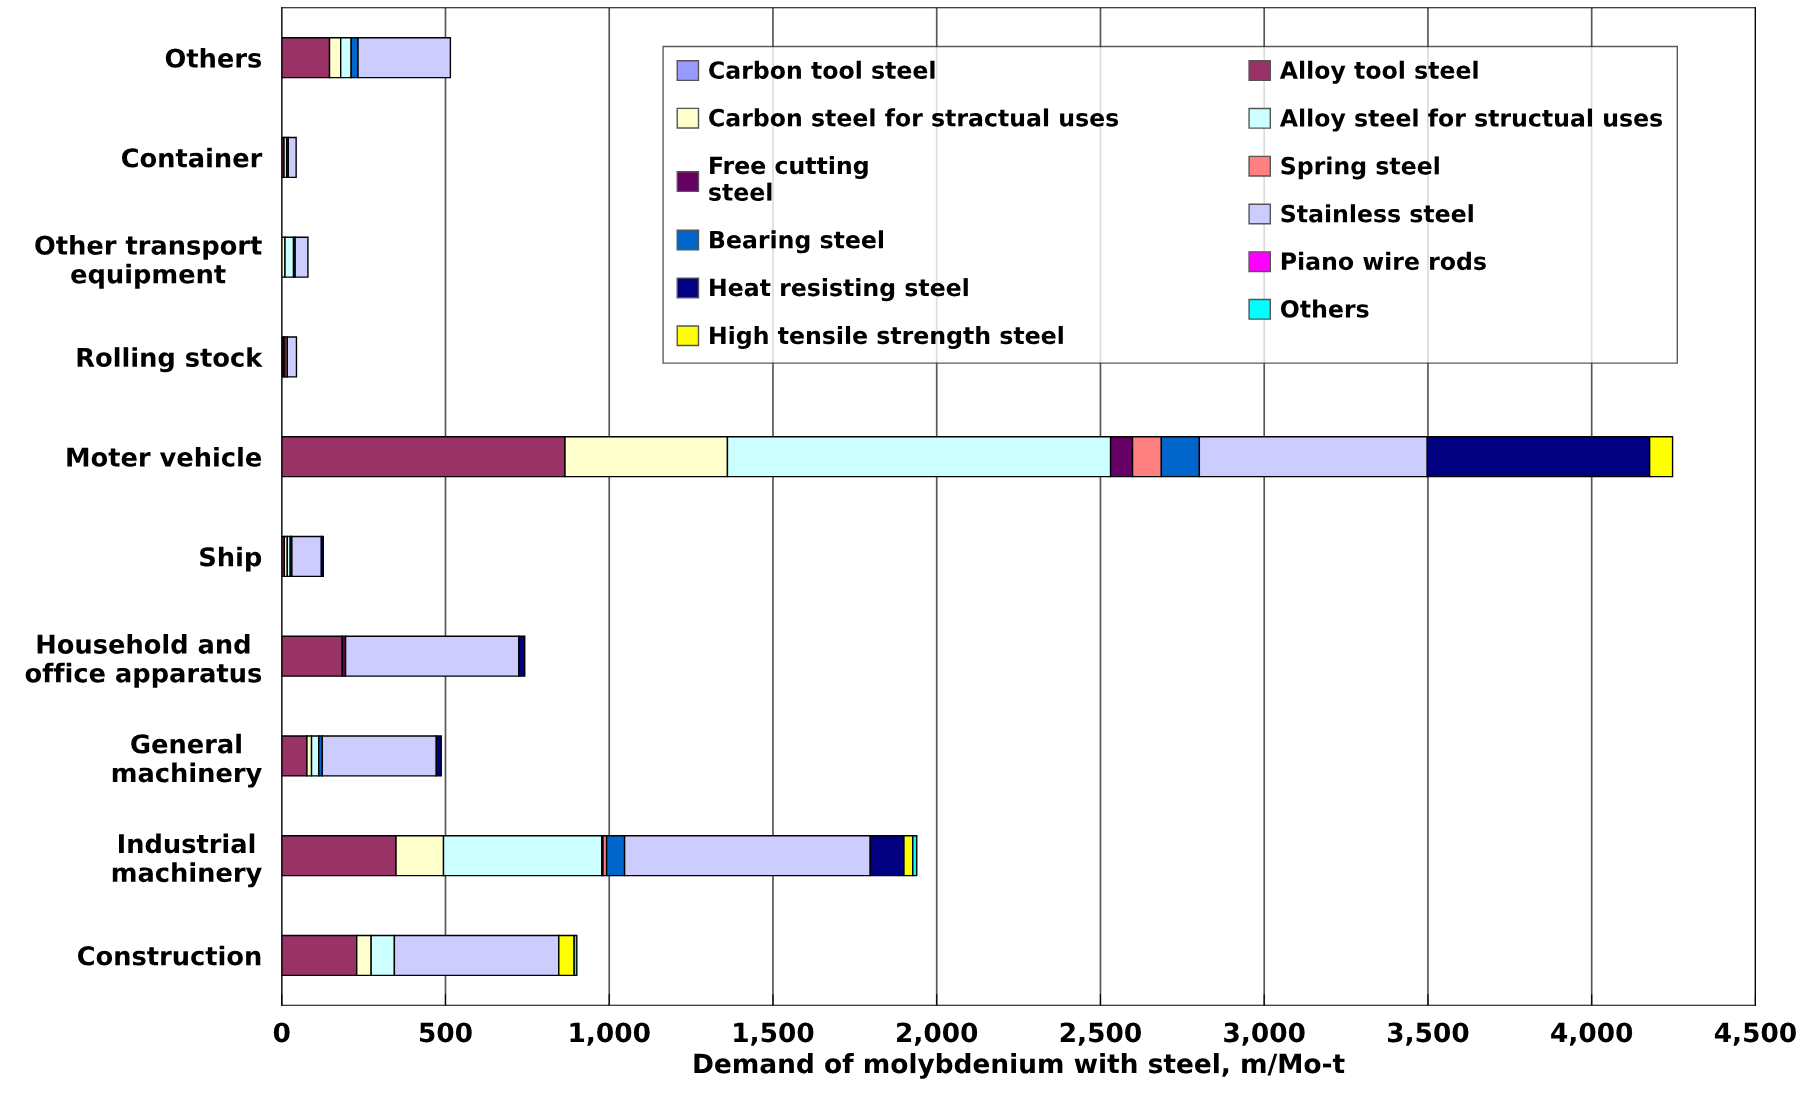 The width and height of the screenshot is (1806, 1117). What do you see at coordinates (1100, 1034) in the screenshot?
I see `x-tick-label: 2,500` at bounding box center [1100, 1034].